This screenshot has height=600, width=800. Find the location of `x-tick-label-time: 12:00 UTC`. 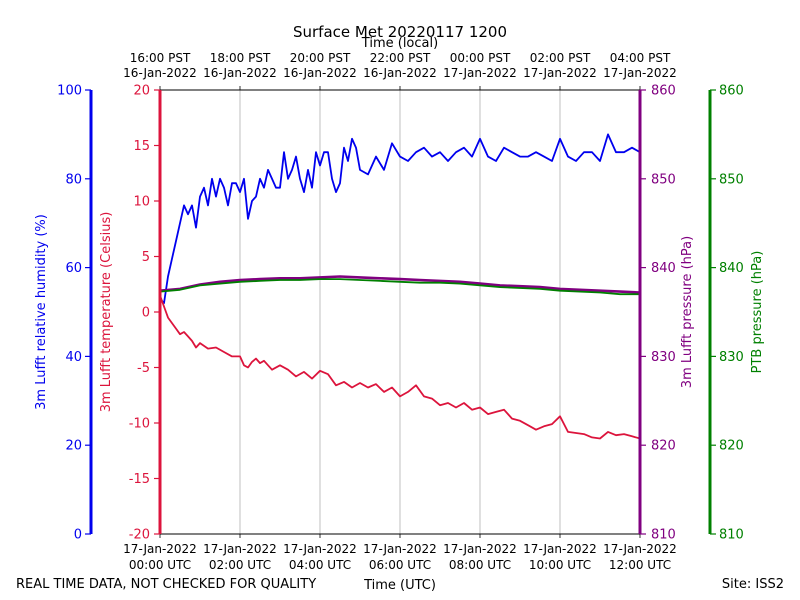

x-tick-label-time: 12:00 UTC is located at coordinates (640, 565).